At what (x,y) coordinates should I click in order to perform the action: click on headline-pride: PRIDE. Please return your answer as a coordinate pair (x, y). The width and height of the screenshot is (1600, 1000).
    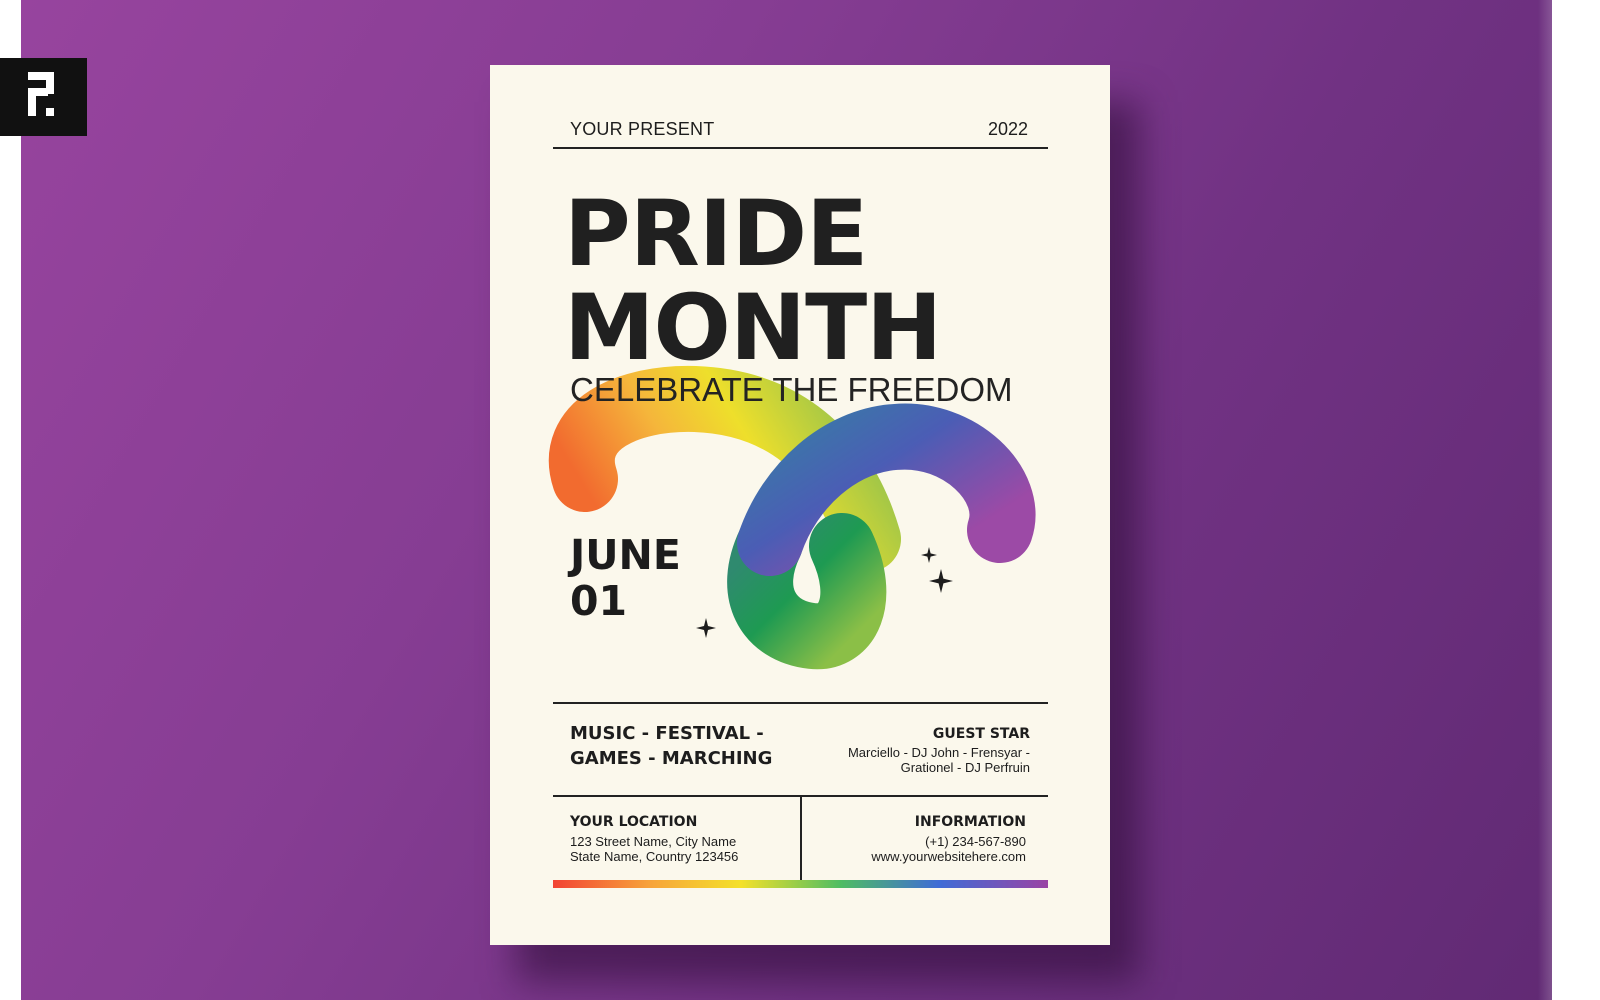
    Looking at the image, I should click on (716, 234).